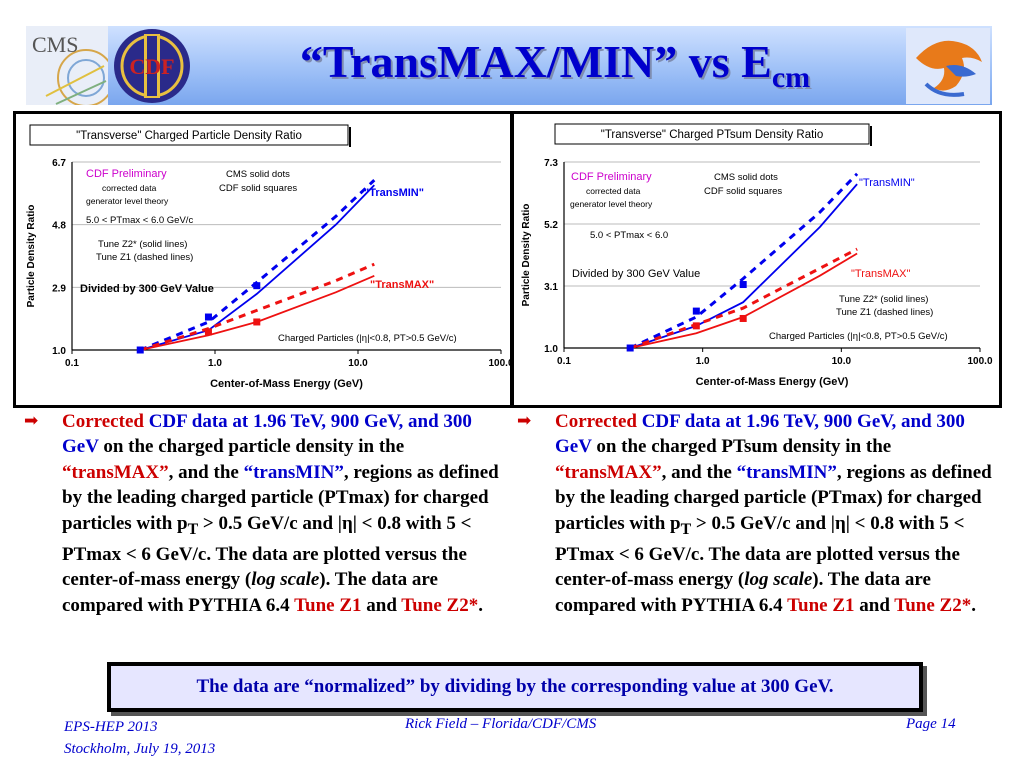 The width and height of the screenshot is (1024, 768). What do you see at coordinates (251, 447) in the screenshot?
I see `bullet-text: on the charged particle density in the` at bounding box center [251, 447].